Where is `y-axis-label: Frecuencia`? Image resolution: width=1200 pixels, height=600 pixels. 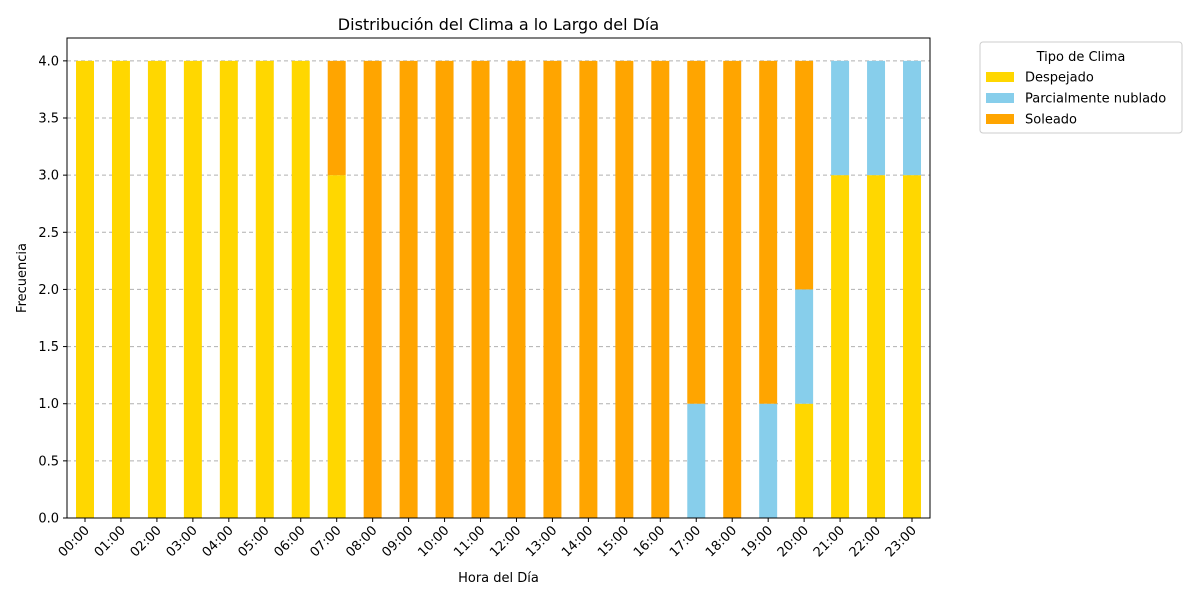 y-axis-label: Frecuencia is located at coordinates (22, 278).